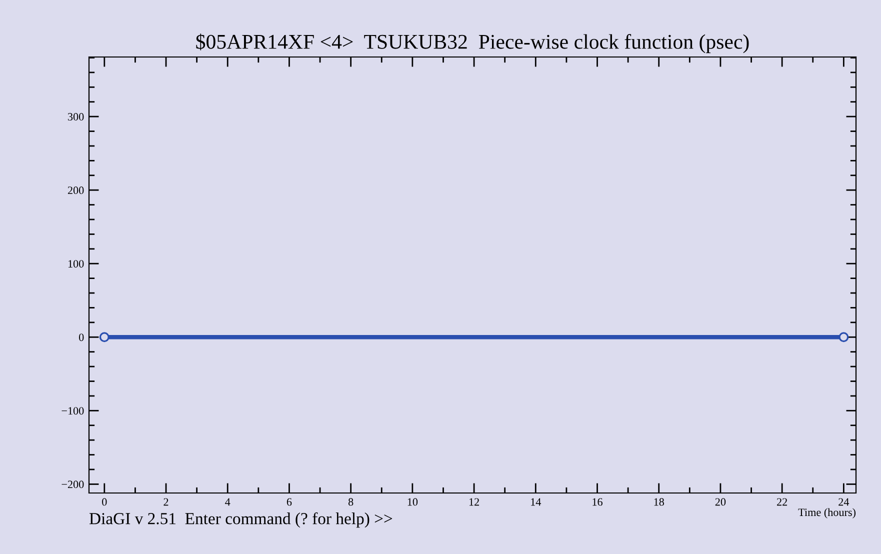  Describe the element at coordinates (240, 520) in the screenshot. I see `text: DiaGI v 2.51 Enter command (? for help) >>` at that location.